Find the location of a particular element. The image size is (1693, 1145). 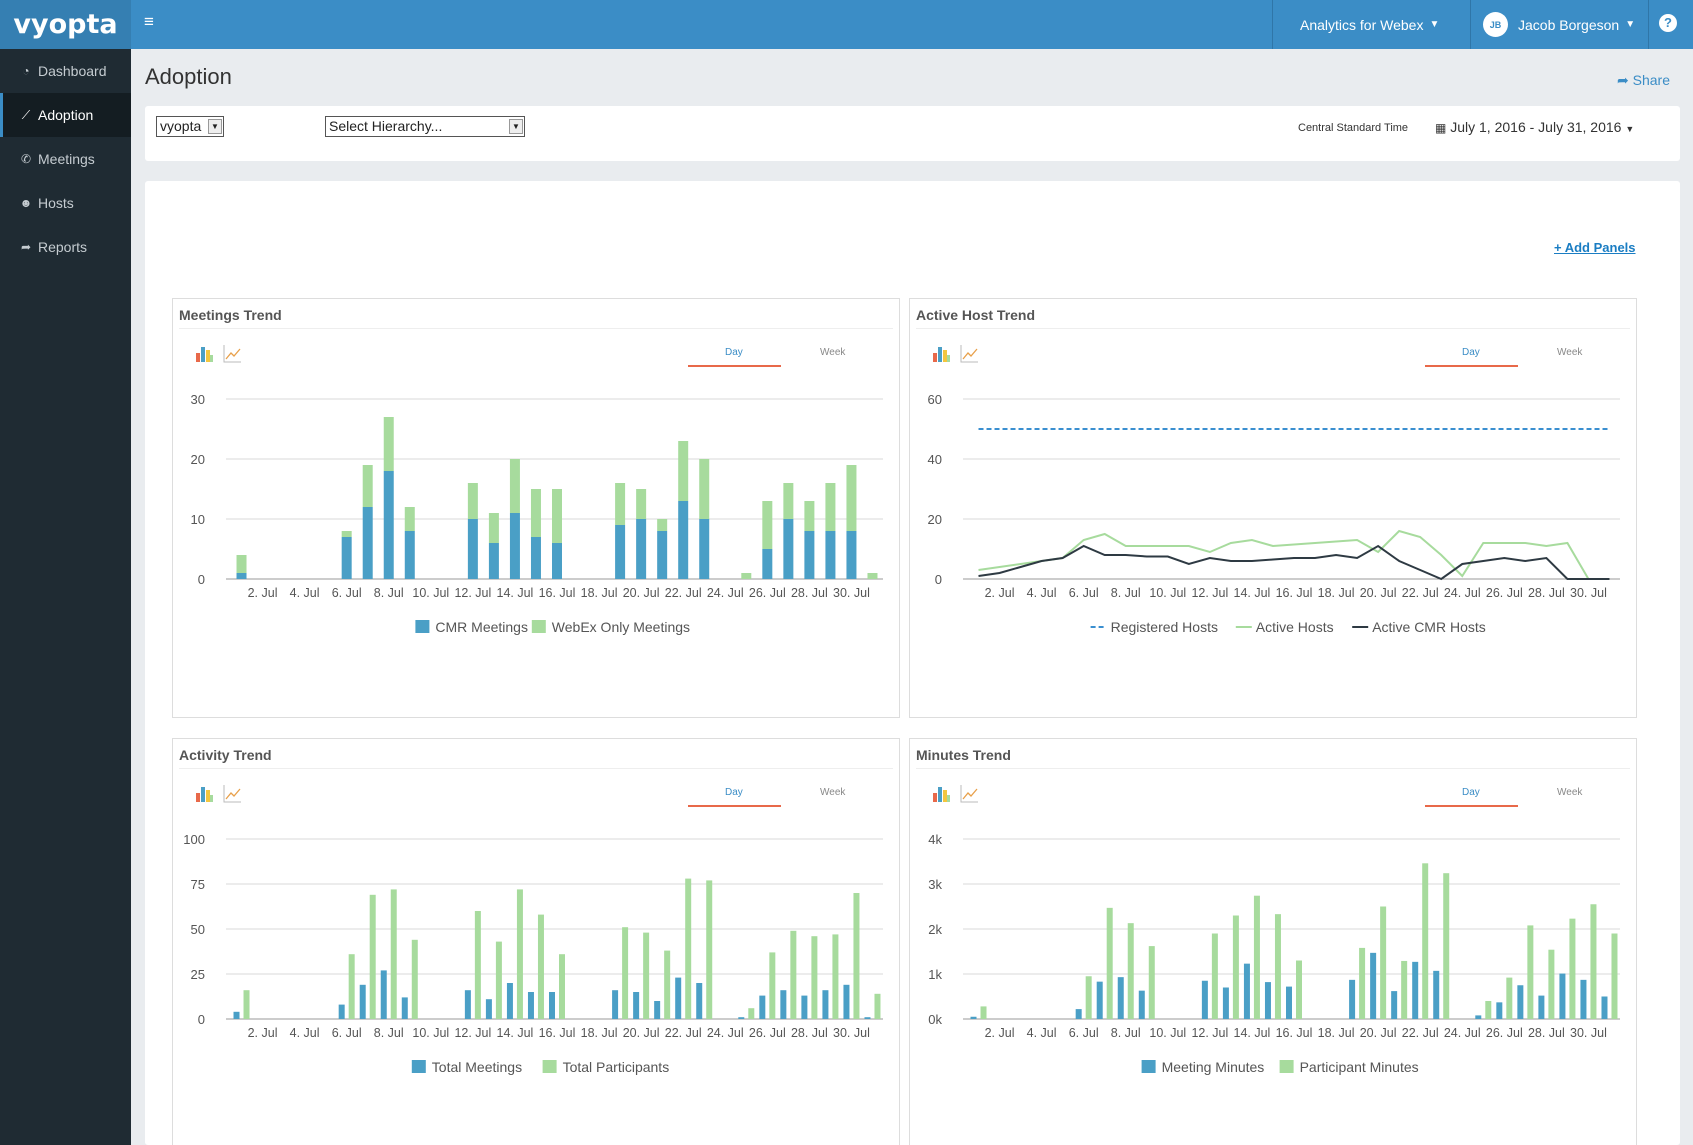

date-range-value: July 1, 2016 - July 31, 2016 is located at coordinates (1536, 127).